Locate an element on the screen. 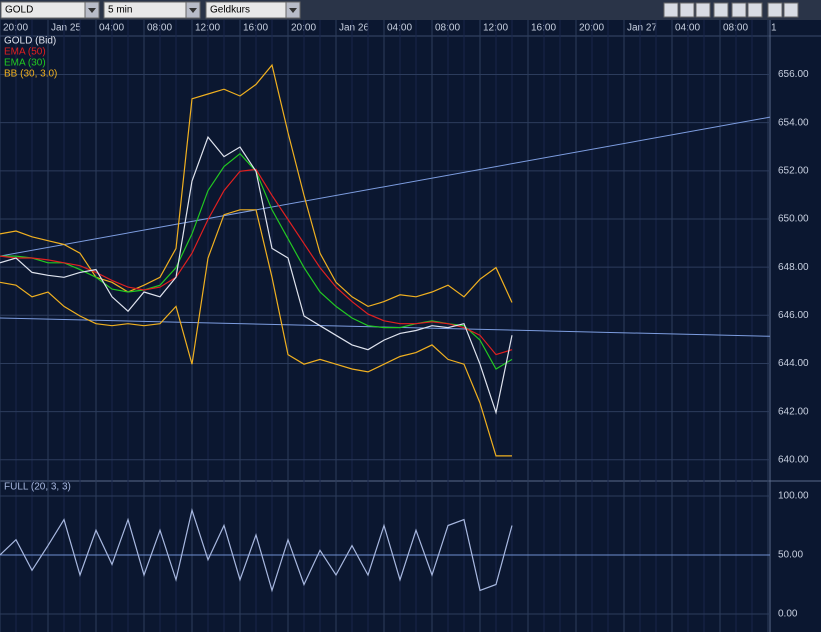 This screenshot has height=632, width=821. y-tick-label: 648.00 is located at coordinates (793, 267).